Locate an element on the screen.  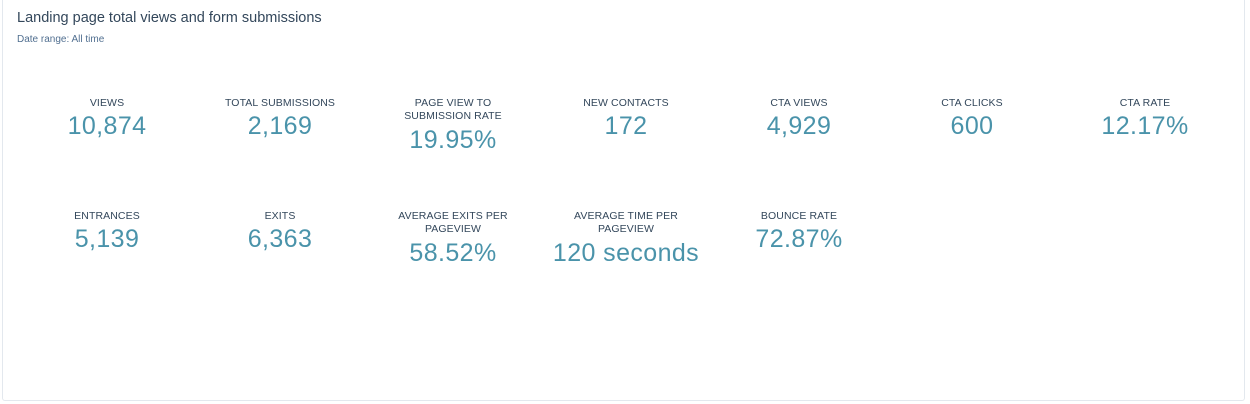
metric-value: 120 seconds is located at coordinates (626, 253).